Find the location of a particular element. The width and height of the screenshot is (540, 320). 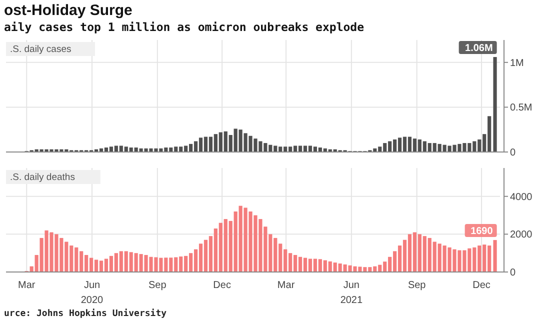

text: .S. daily cases is located at coordinates (41, 49).